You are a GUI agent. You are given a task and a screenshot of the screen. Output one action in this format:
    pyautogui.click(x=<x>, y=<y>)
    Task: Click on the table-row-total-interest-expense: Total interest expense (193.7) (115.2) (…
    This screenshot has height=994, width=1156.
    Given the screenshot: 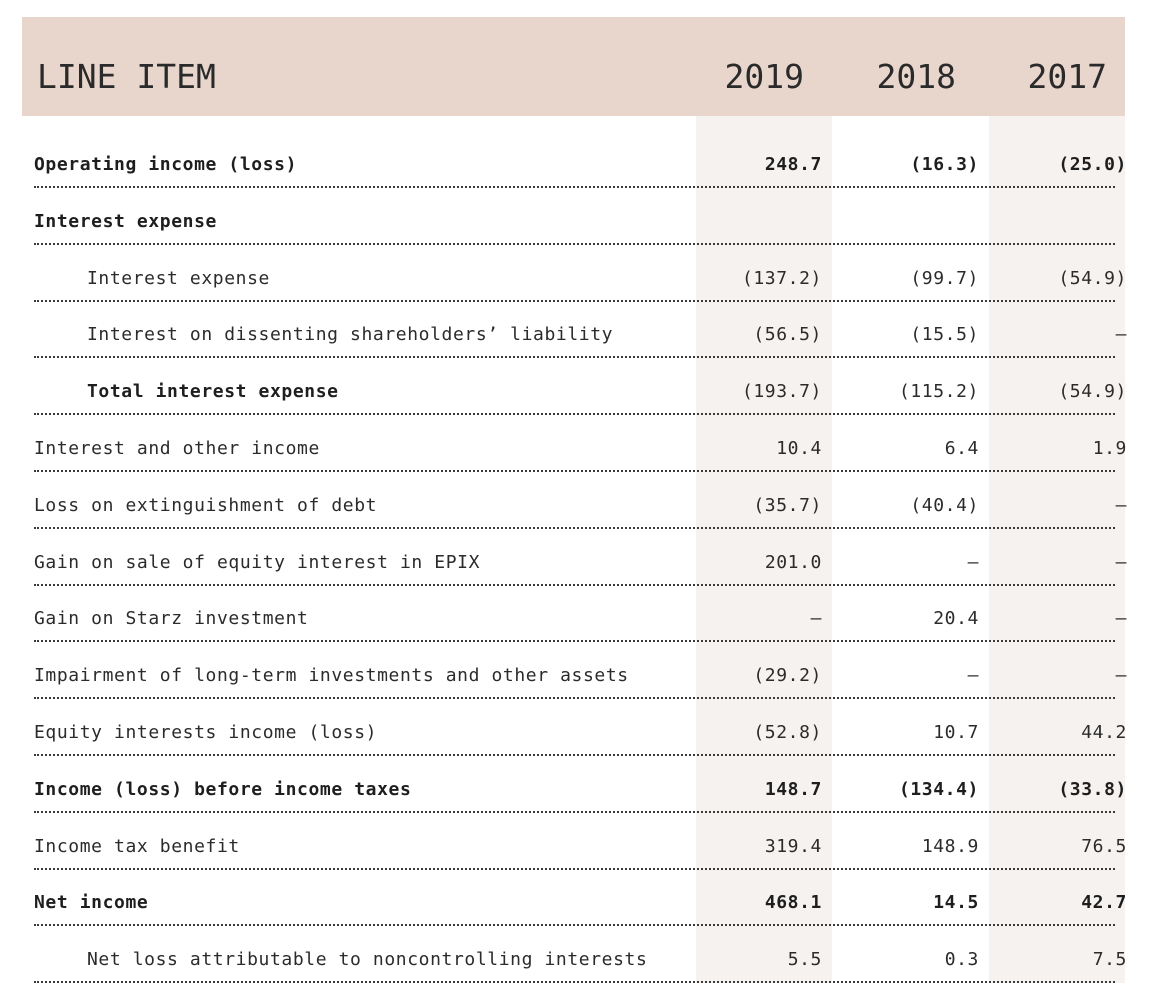 What is the action you would take?
    pyautogui.click(x=580, y=388)
    